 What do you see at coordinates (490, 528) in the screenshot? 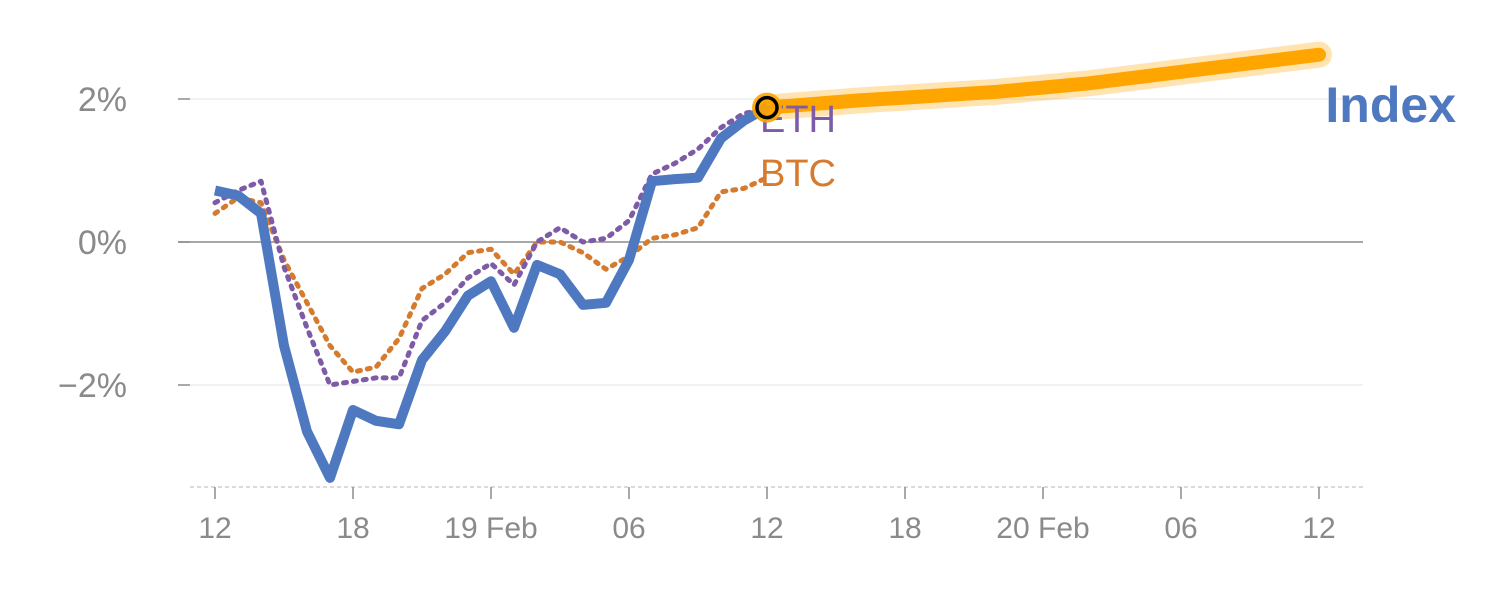
I see `x-tick-label: 19 Feb` at bounding box center [490, 528].